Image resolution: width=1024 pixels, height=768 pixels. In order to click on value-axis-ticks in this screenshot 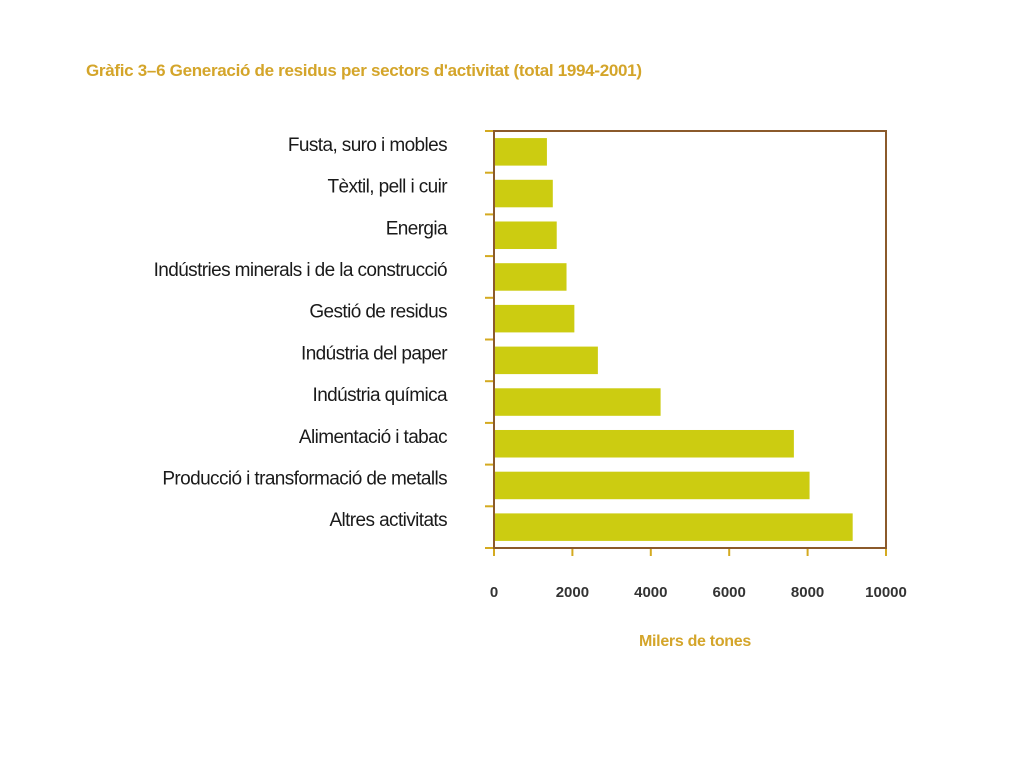, I will do `click(690, 552)`.